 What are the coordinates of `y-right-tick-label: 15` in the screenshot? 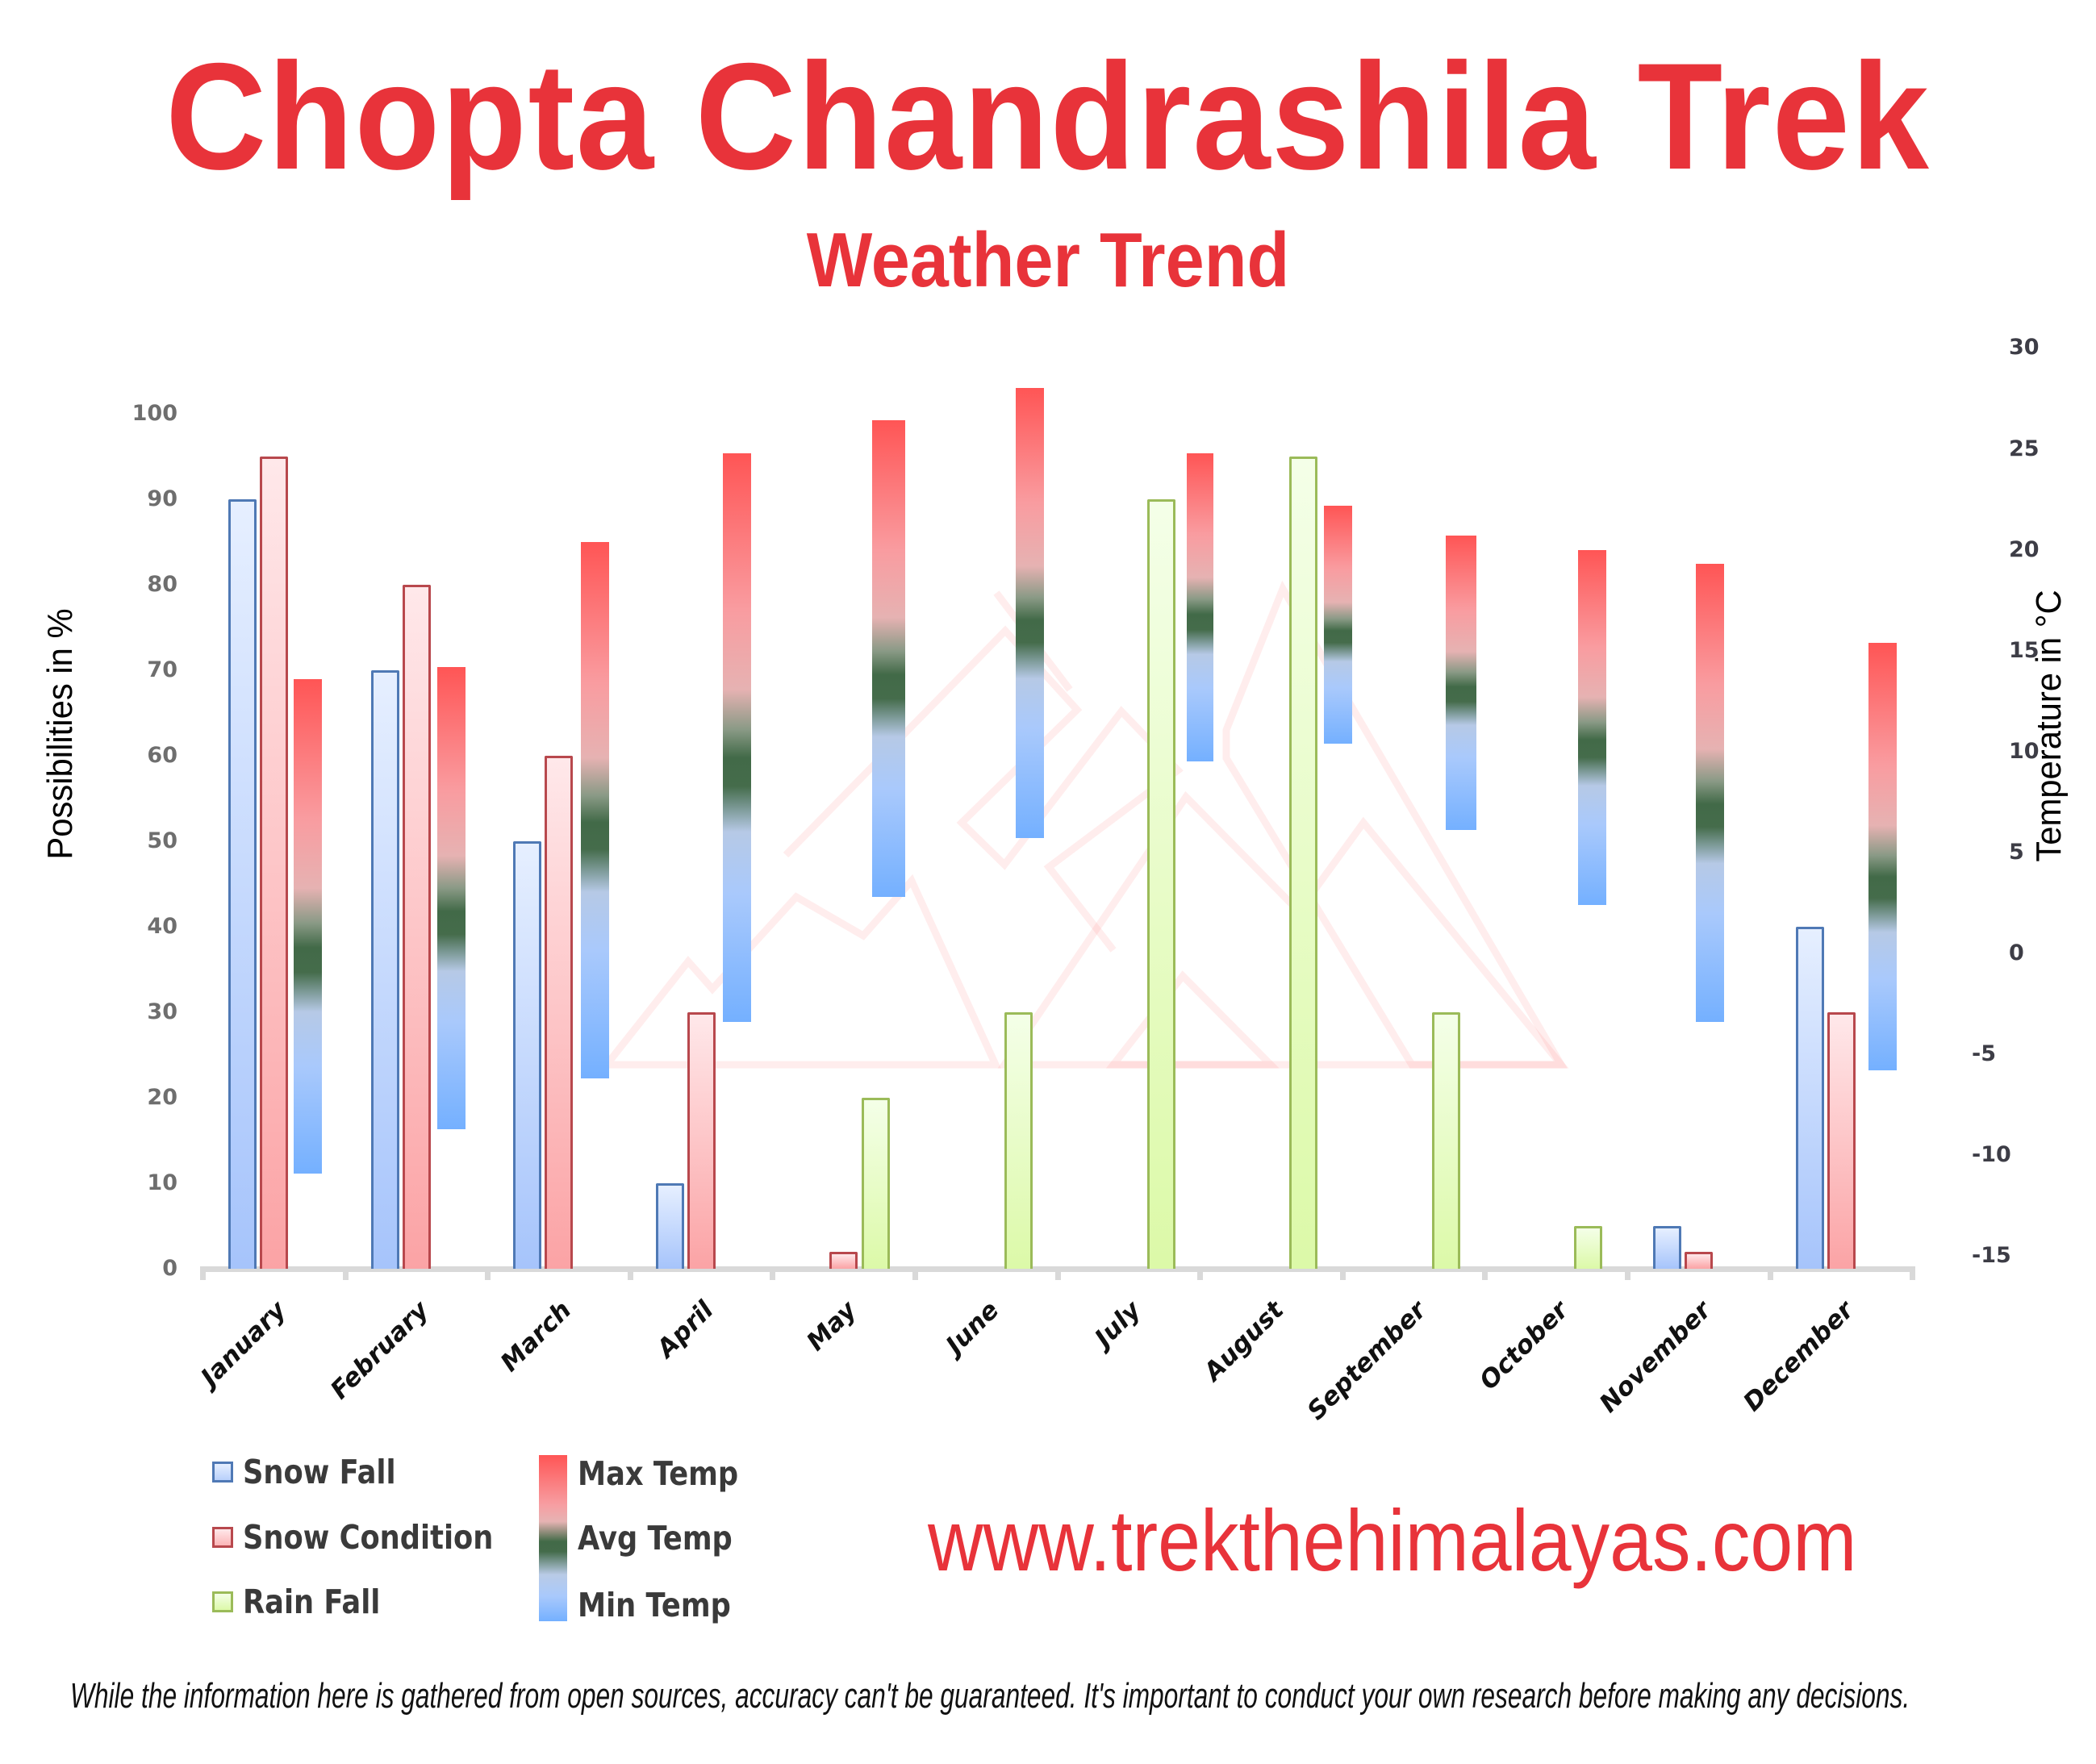 It's located at (2025, 650).